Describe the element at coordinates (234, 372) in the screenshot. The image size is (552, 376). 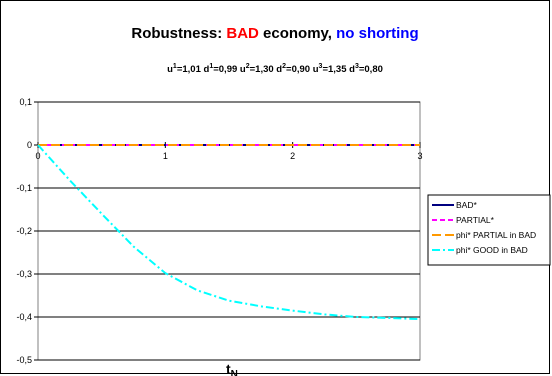
I see `x-axis-label-sub: N` at that location.